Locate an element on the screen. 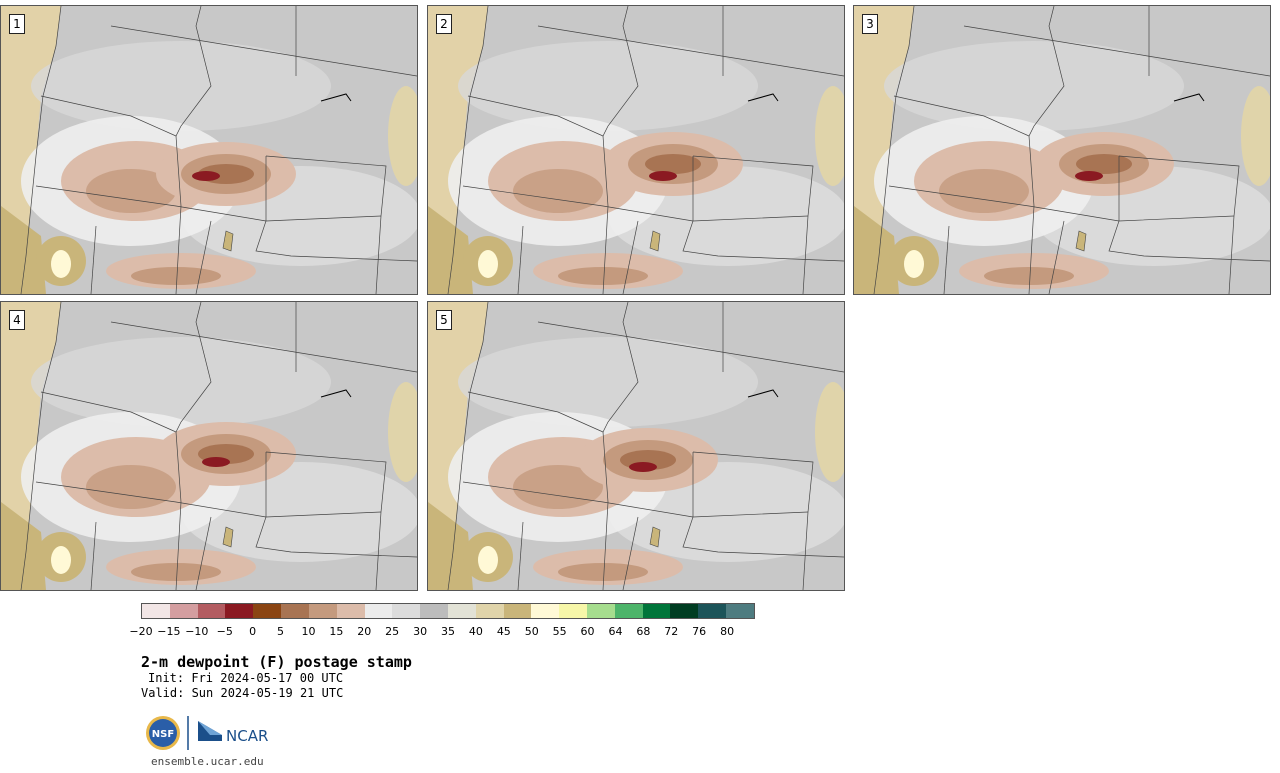  panel-label: 5 is located at coordinates (444, 320).